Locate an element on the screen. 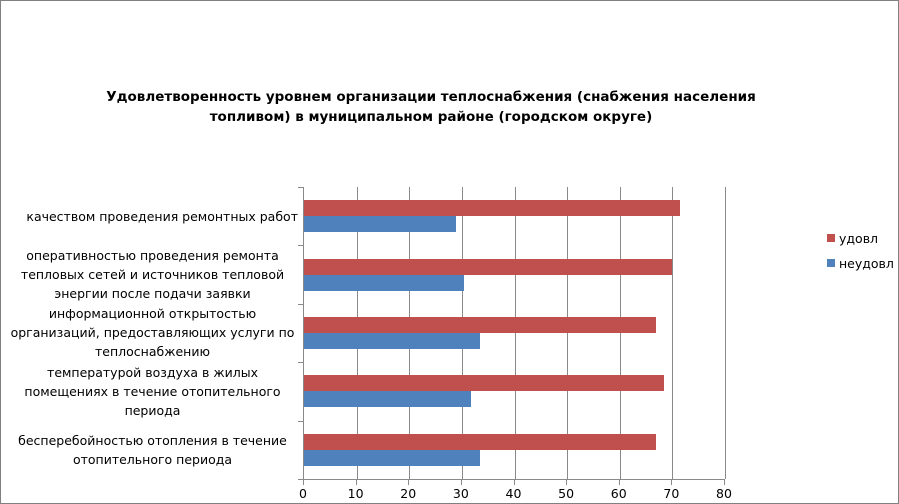  legend-label: неудовл is located at coordinates (866, 263).